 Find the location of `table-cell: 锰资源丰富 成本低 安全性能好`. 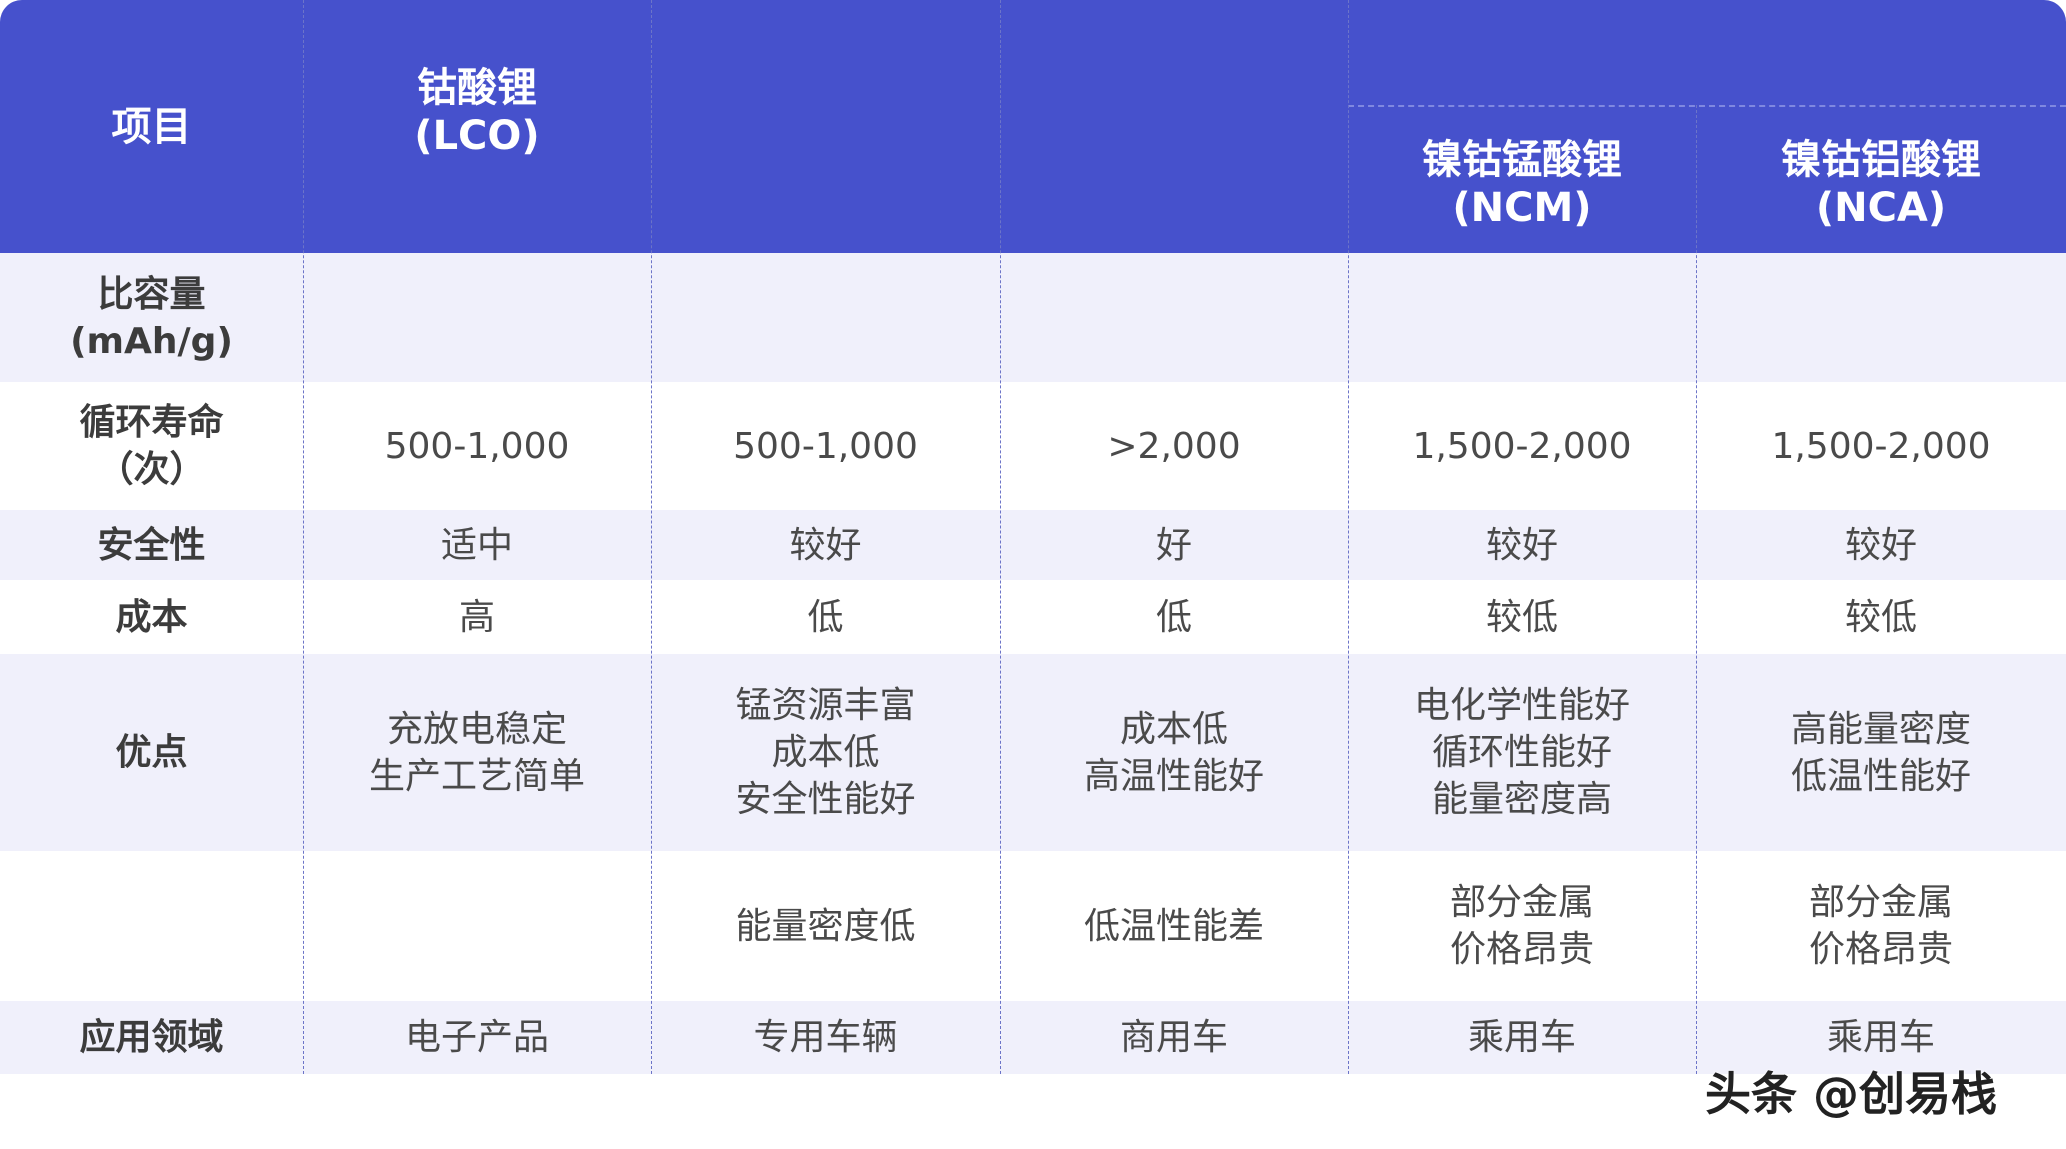

table-cell: 锰资源丰富 成本低 安全性能好 is located at coordinates (825, 752).